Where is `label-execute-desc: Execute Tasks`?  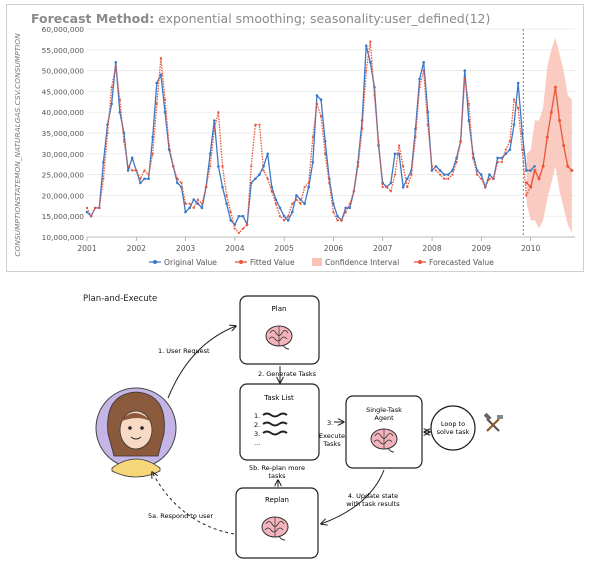
label-execute-desc: Execute Tasks is located at coordinates (332, 440).